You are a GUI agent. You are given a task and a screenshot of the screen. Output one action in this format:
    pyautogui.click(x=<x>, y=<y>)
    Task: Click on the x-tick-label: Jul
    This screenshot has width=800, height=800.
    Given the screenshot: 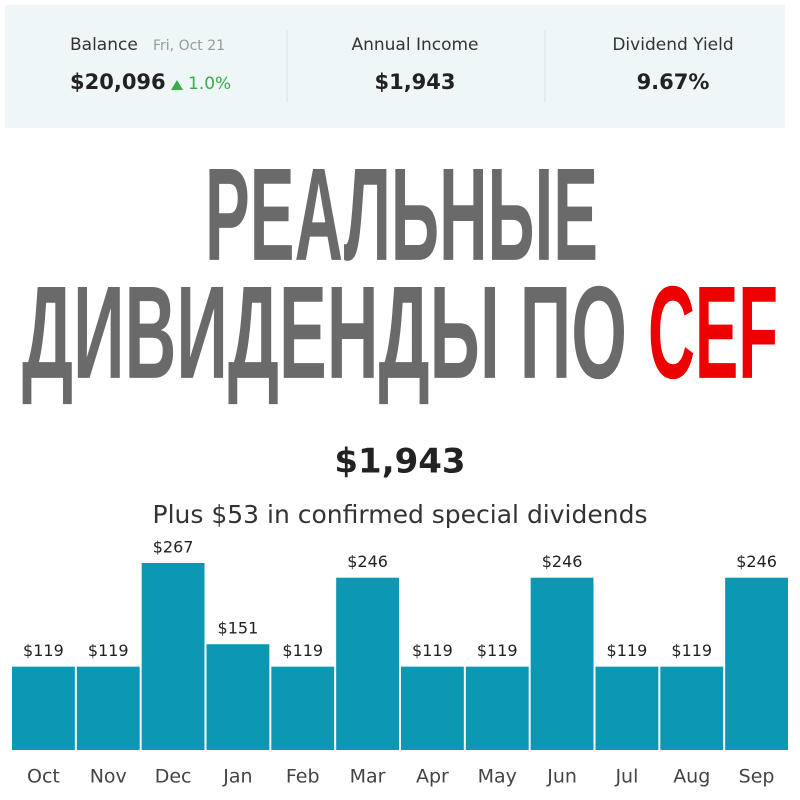 What is the action you would take?
    pyautogui.click(x=626, y=777)
    